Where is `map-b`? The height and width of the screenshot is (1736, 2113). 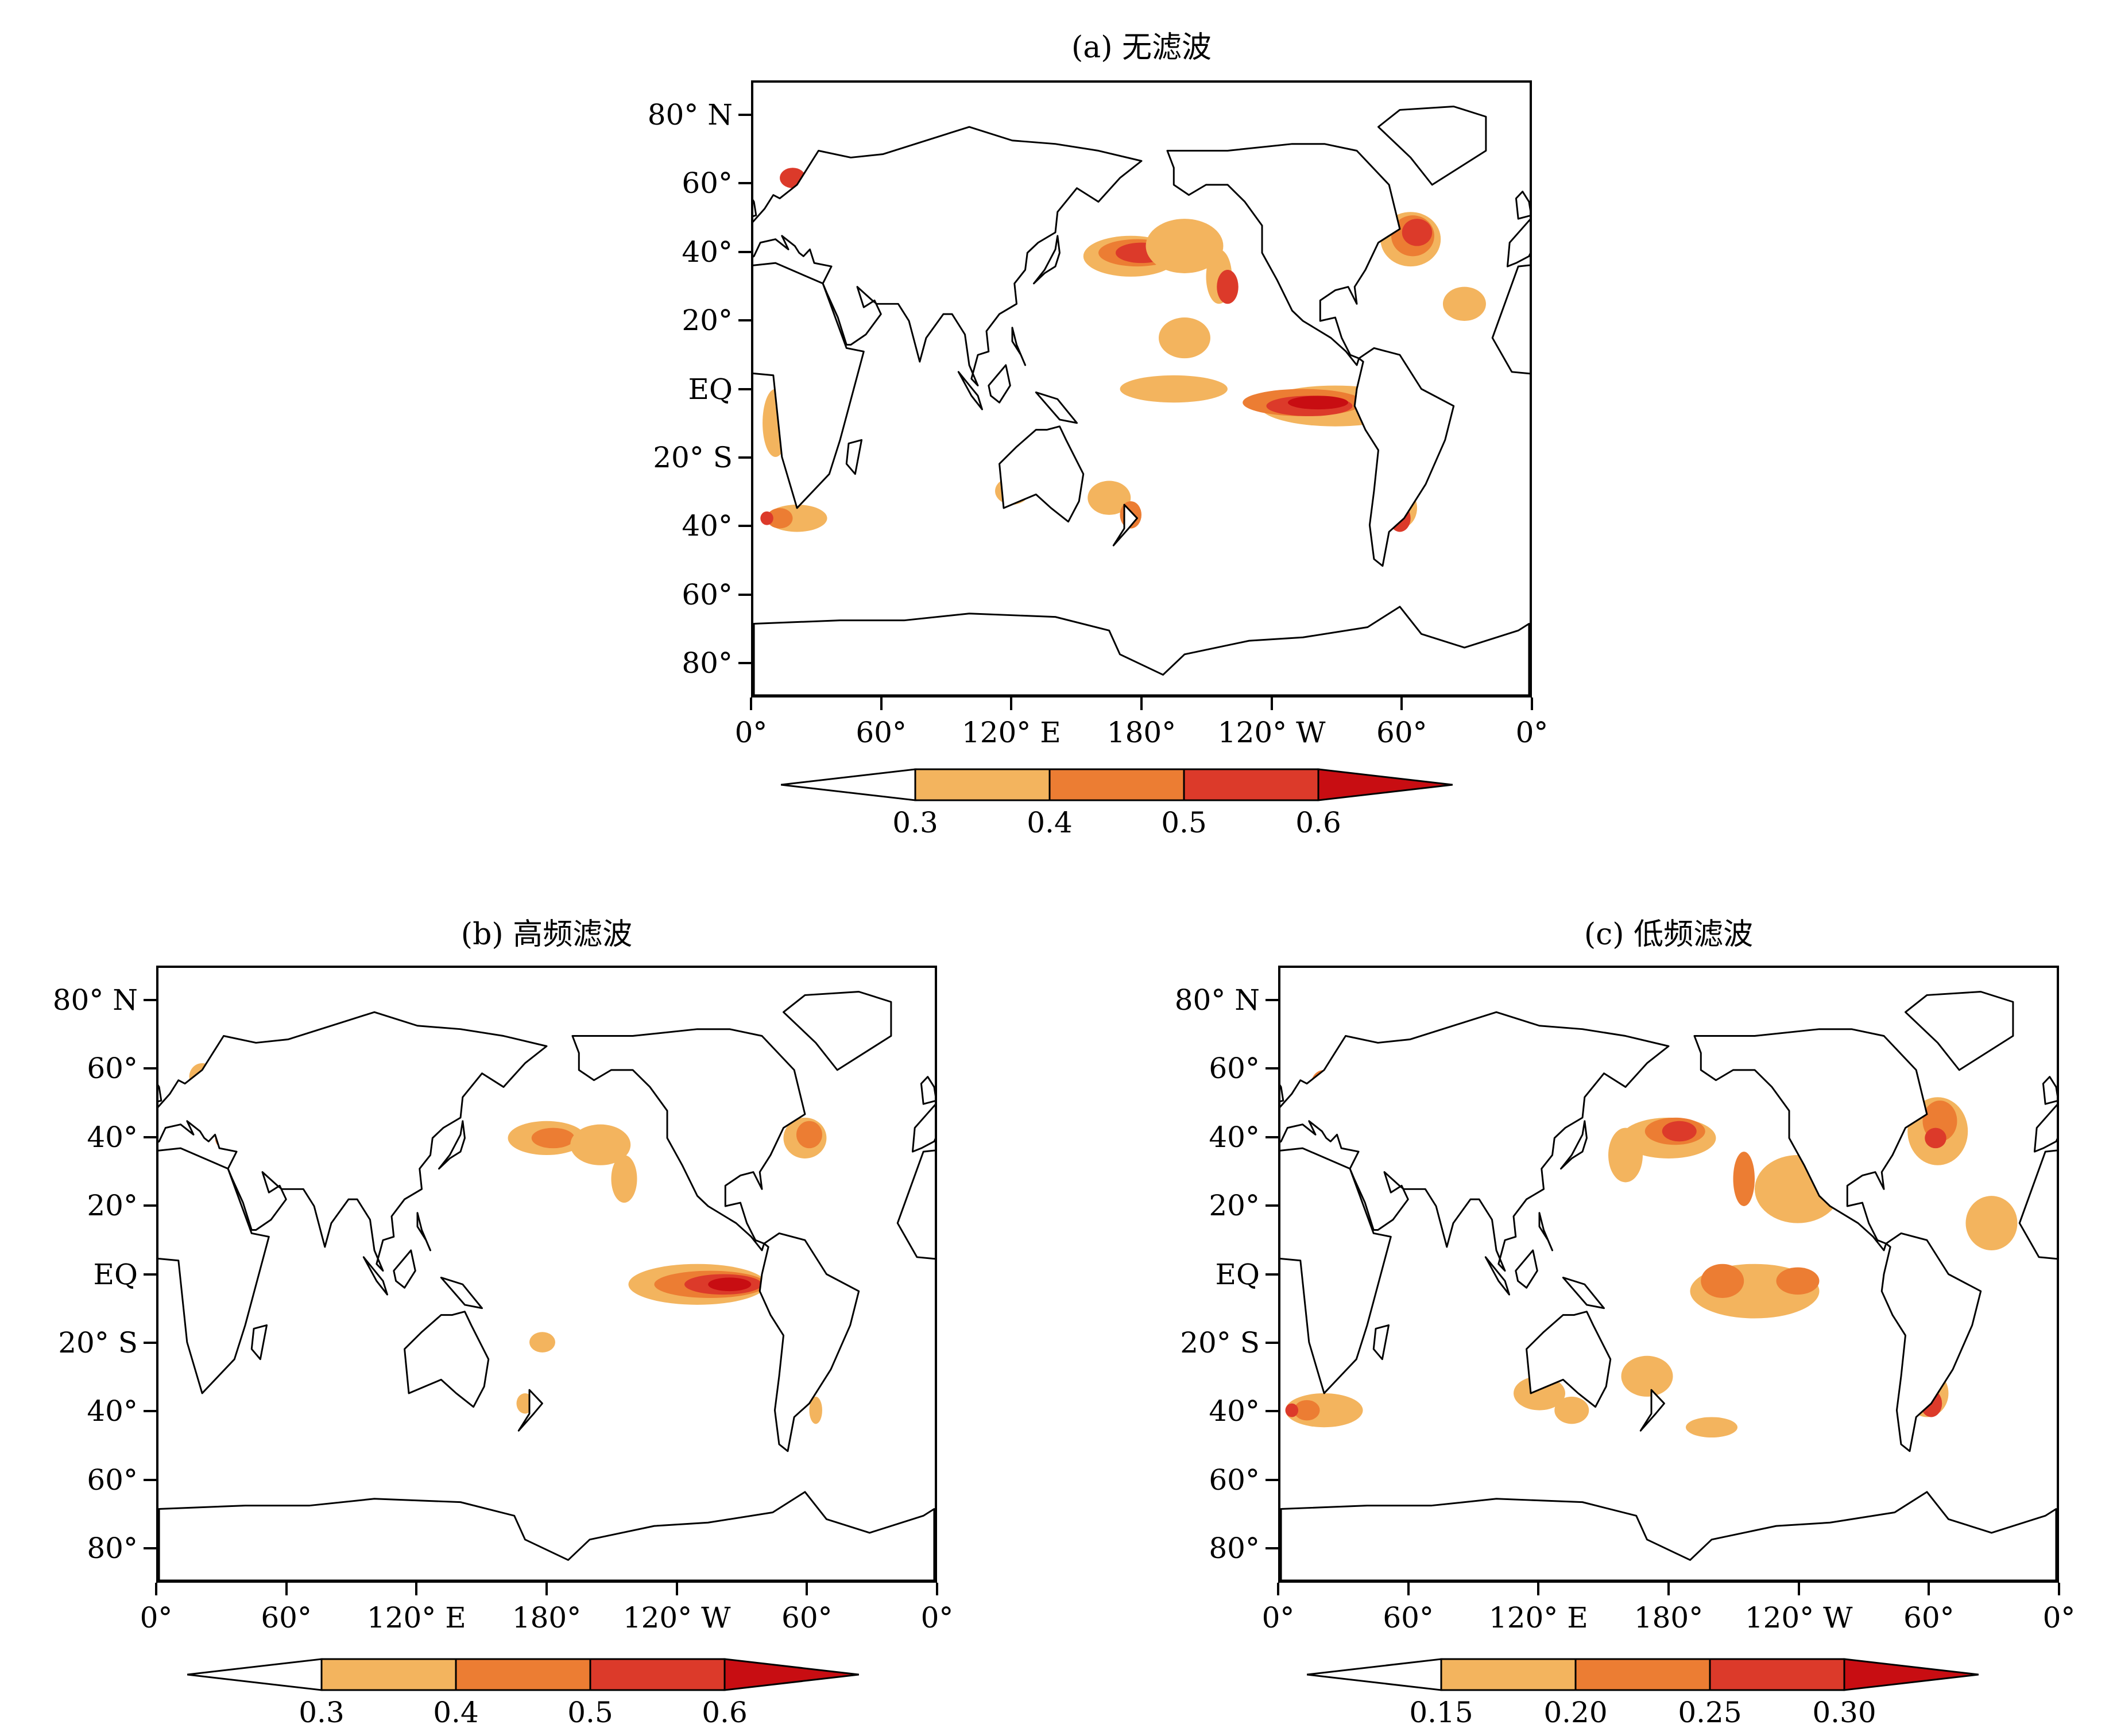
map-b is located at coordinates (546, 1274).